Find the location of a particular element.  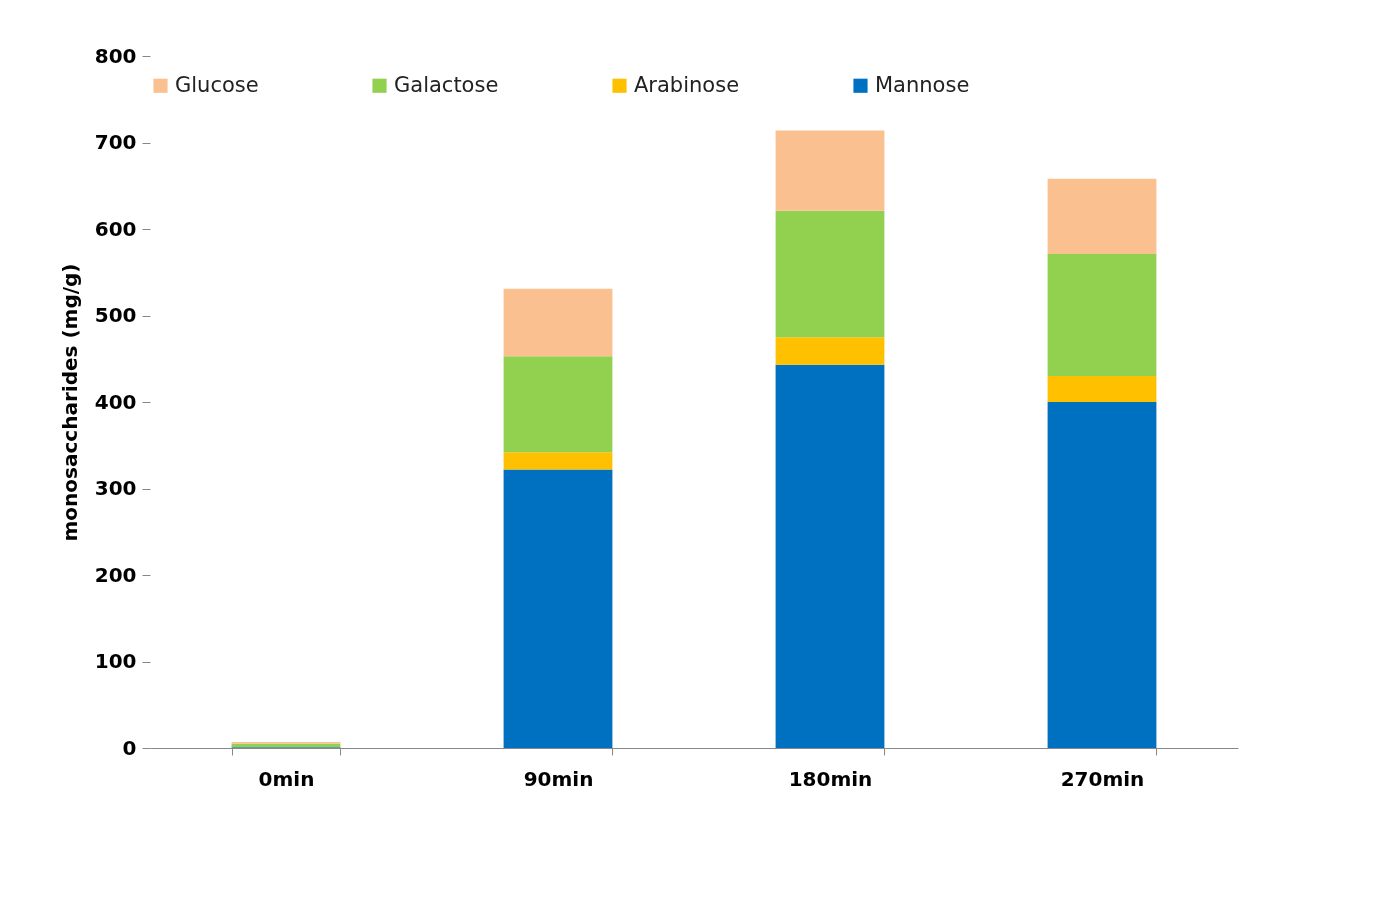

y-tick-label: 800 is located at coordinates (115, 55).